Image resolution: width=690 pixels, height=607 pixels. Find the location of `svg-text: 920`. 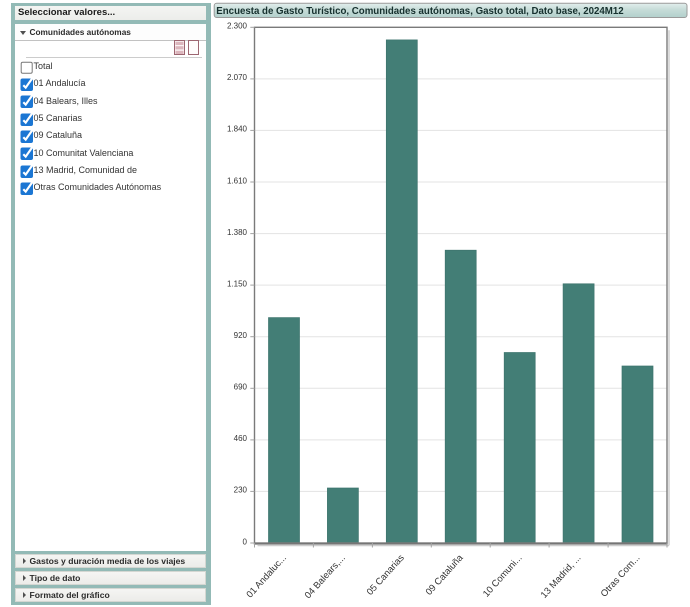

svg-text: 920 is located at coordinates (241, 335).